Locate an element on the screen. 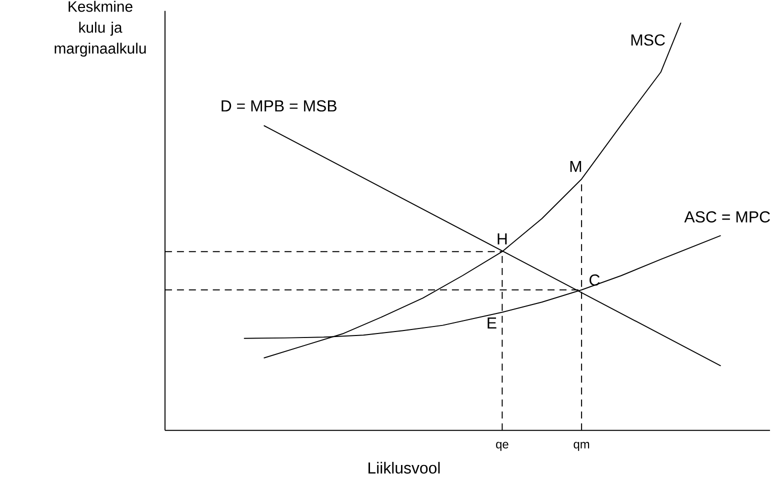  x-tick-label: qm is located at coordinates (582, 446).